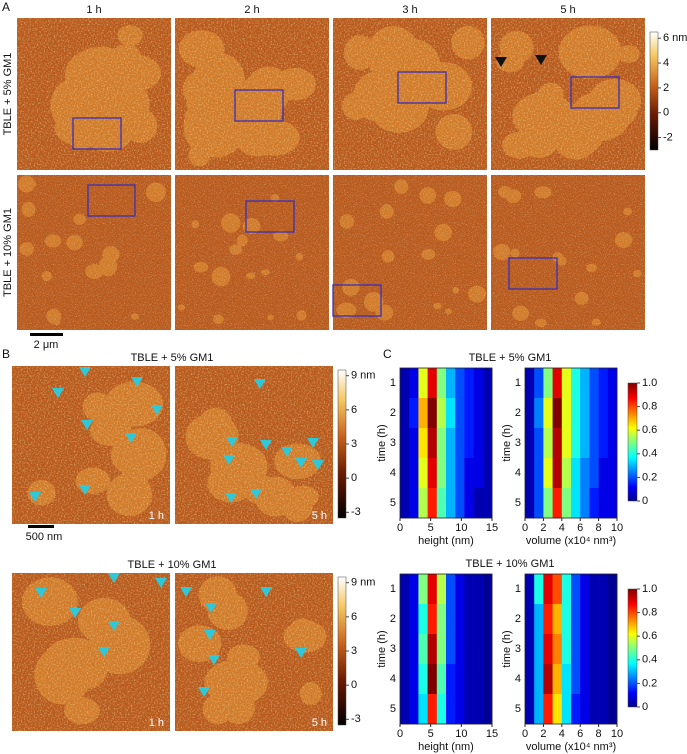 The width and height of the screenshot is (687, 754). Describe the element at coordinates (6, 354) in the screenshot. I see `panel-label: B` at that location.